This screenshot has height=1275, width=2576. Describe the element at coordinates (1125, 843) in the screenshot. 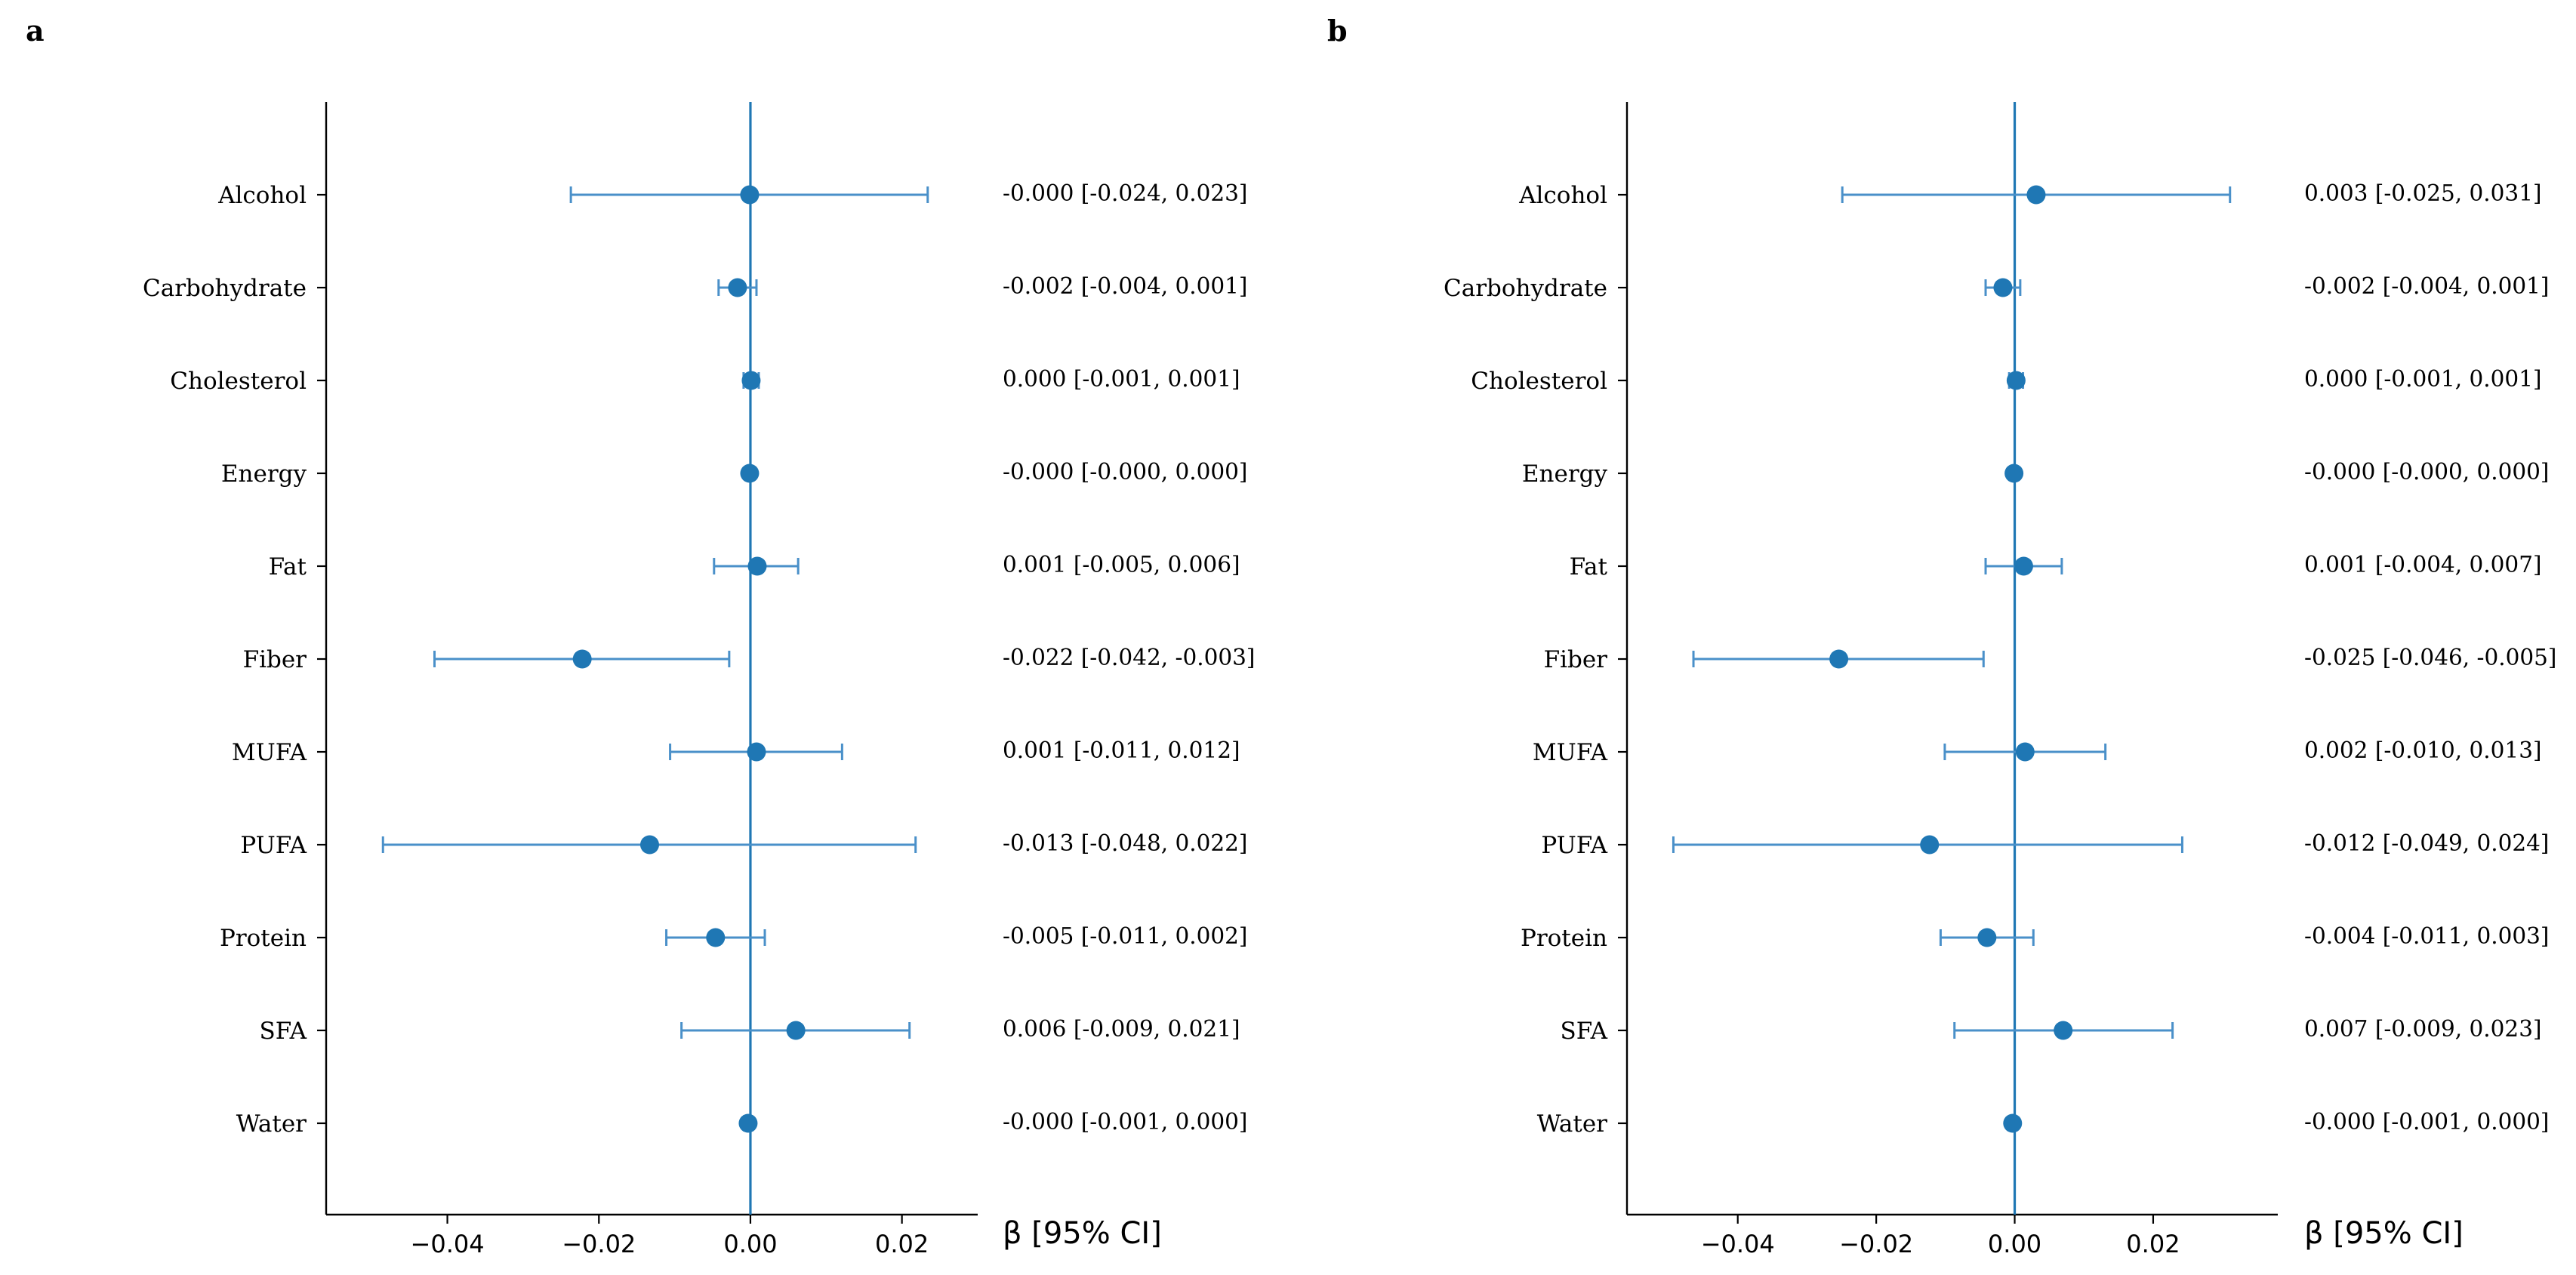

I see `estimate-annotation: -0.013 [-0.048, 0.022]` at that location.